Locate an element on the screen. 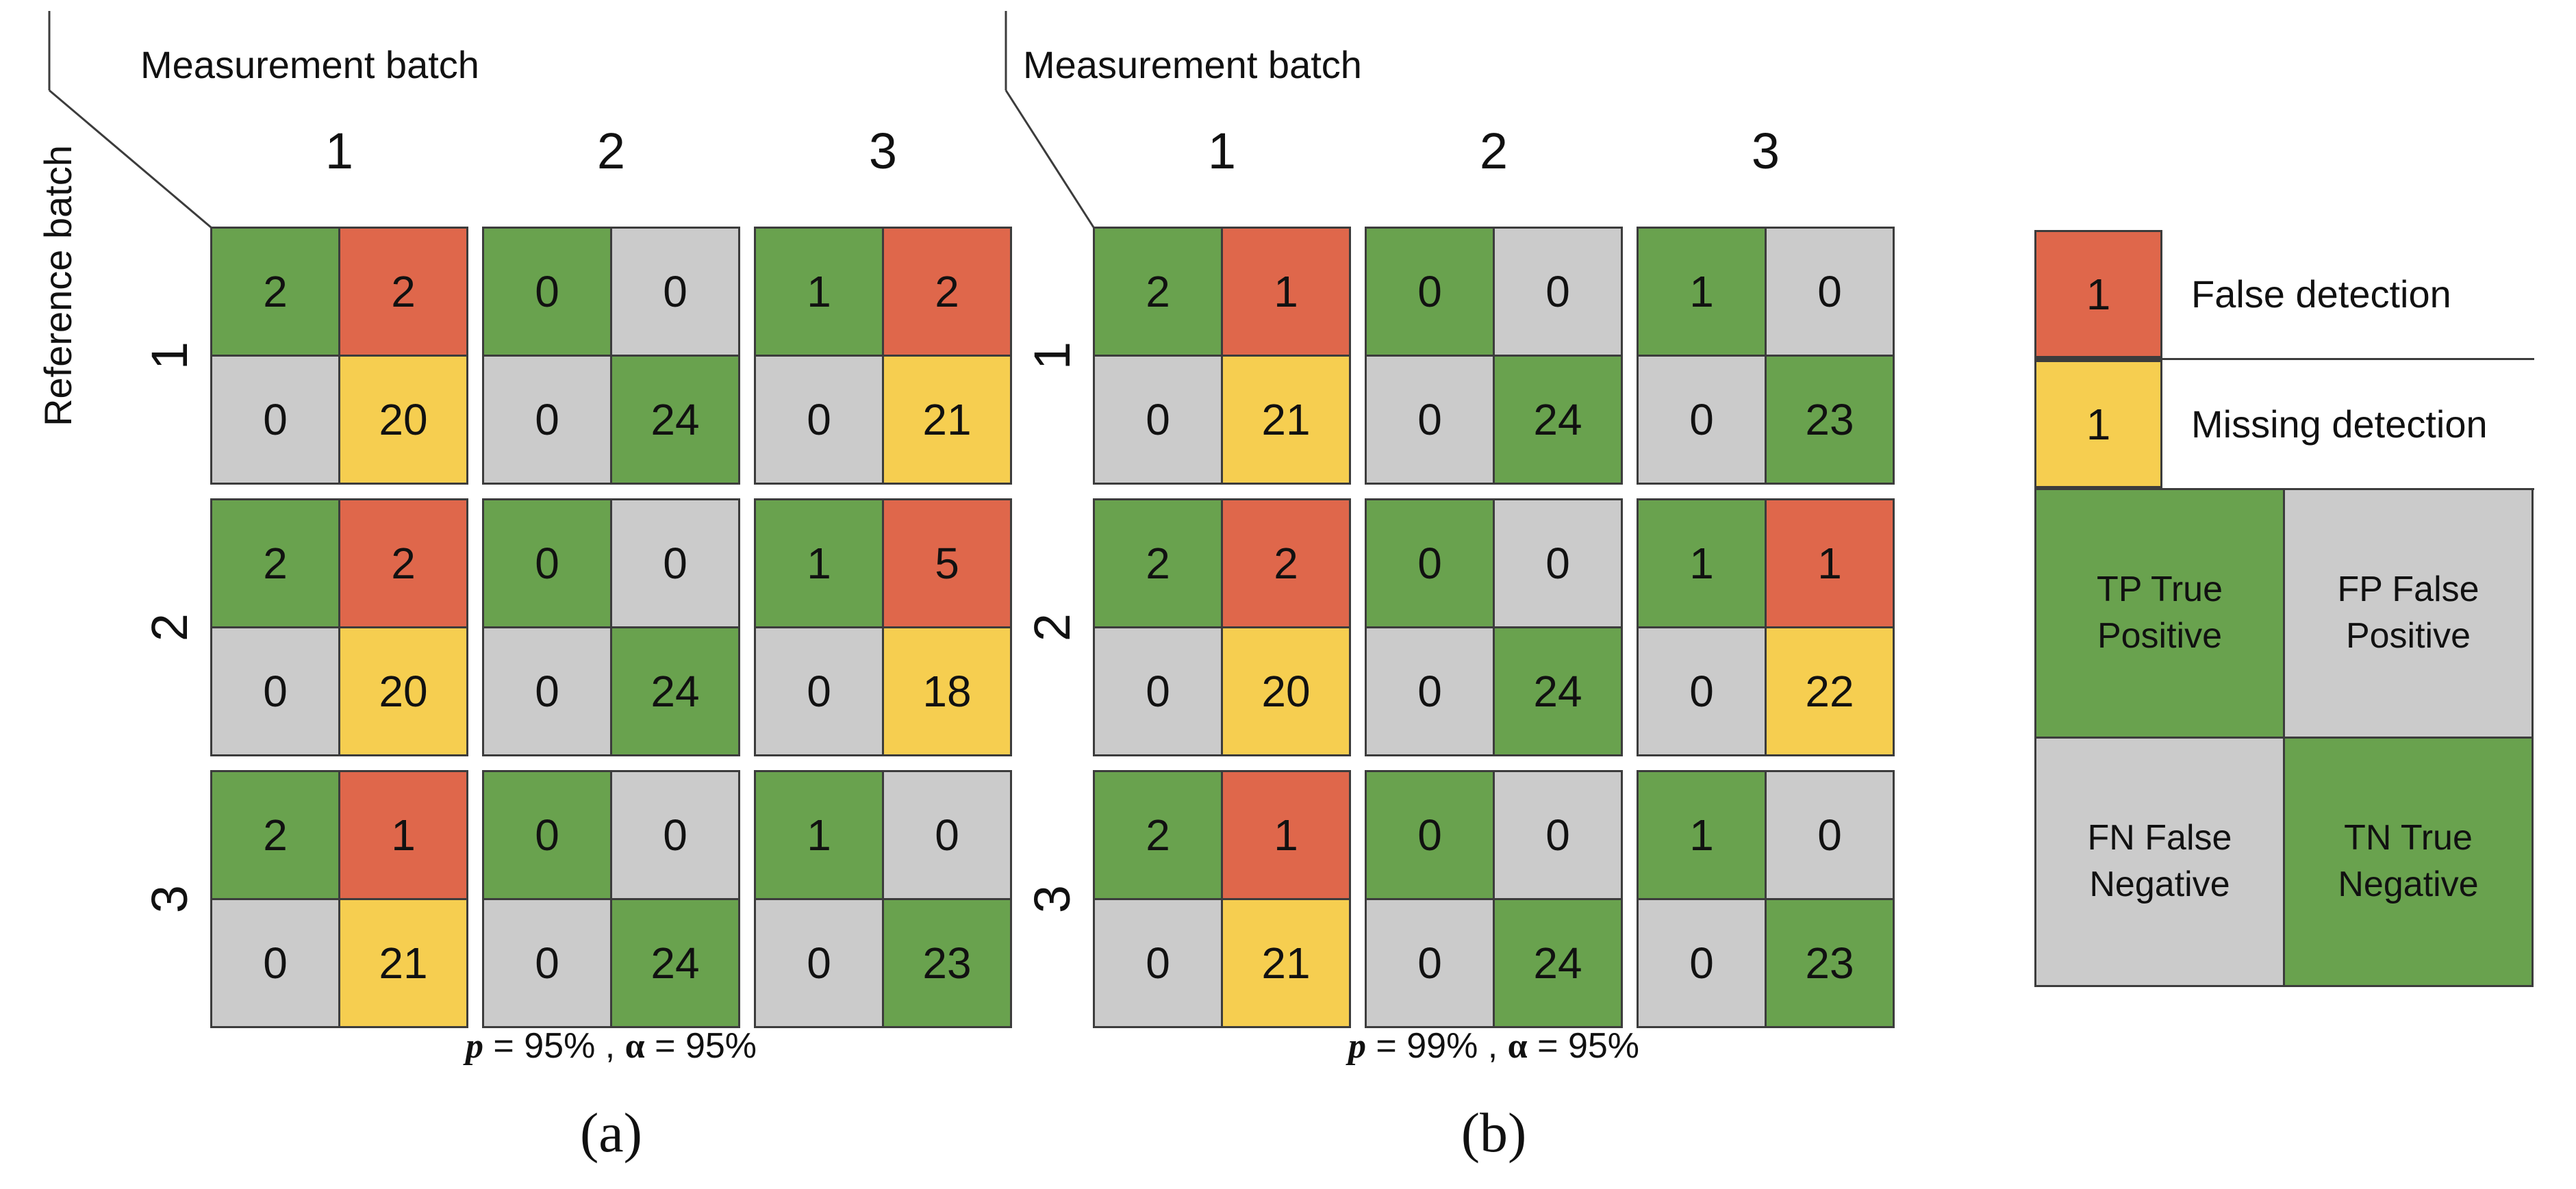 This screenshot has width=2576, height=1189. confusion-matrix-r1c1: 2 1 0 21 is located at coordinates (1222, 356).